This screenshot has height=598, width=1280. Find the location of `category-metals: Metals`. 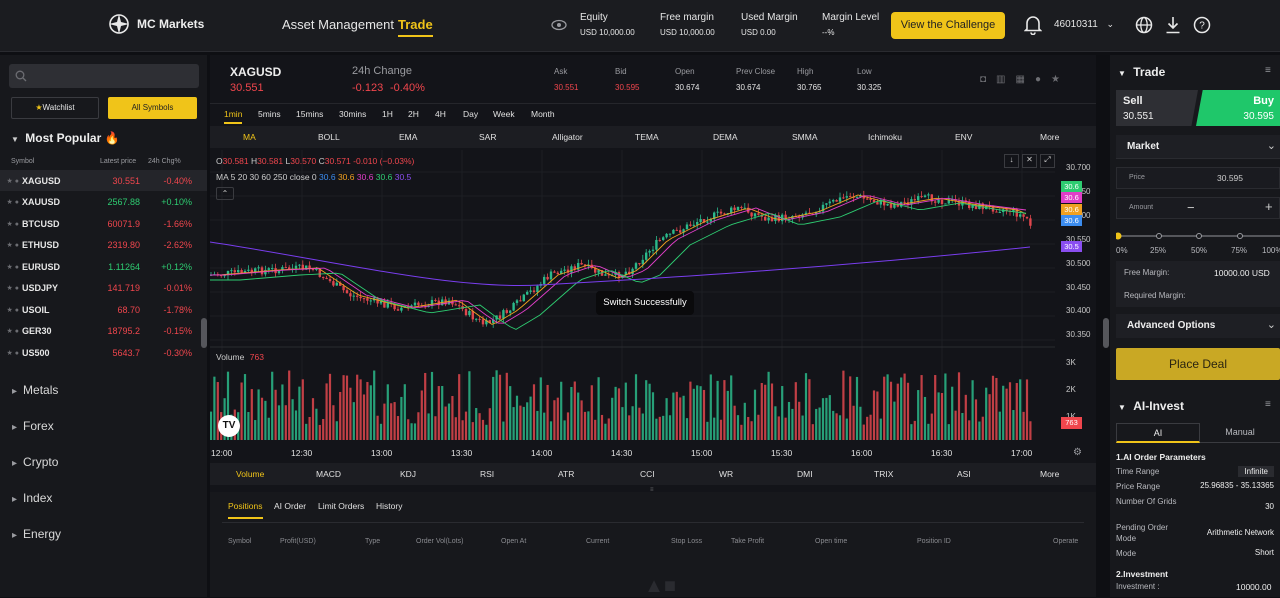

category-metals: Metals is located at coordinates (35, 390).